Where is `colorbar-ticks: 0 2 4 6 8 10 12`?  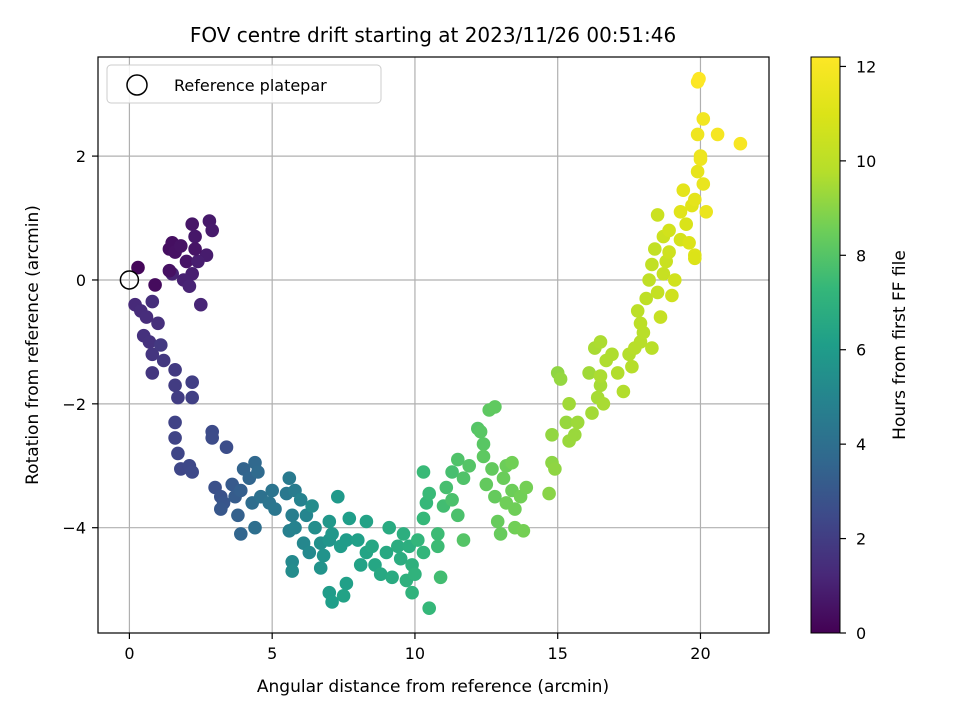 colorbar-ticks: 0 2 4 6 8 10 12 is located at coordinates (858, 350).